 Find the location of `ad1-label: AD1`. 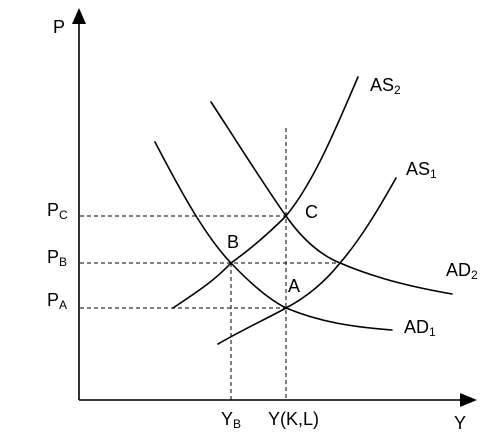

ad1-label: AD1 is located at coordinates (420, 328).